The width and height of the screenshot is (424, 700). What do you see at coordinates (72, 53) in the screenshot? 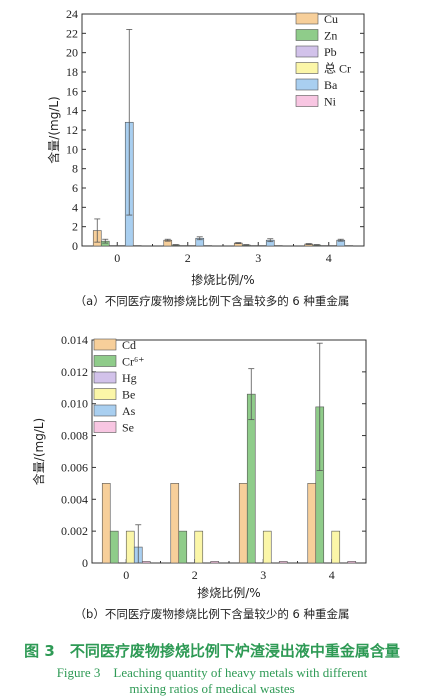
I see `y-tick-label: 20` at bounding box center [72, 53].